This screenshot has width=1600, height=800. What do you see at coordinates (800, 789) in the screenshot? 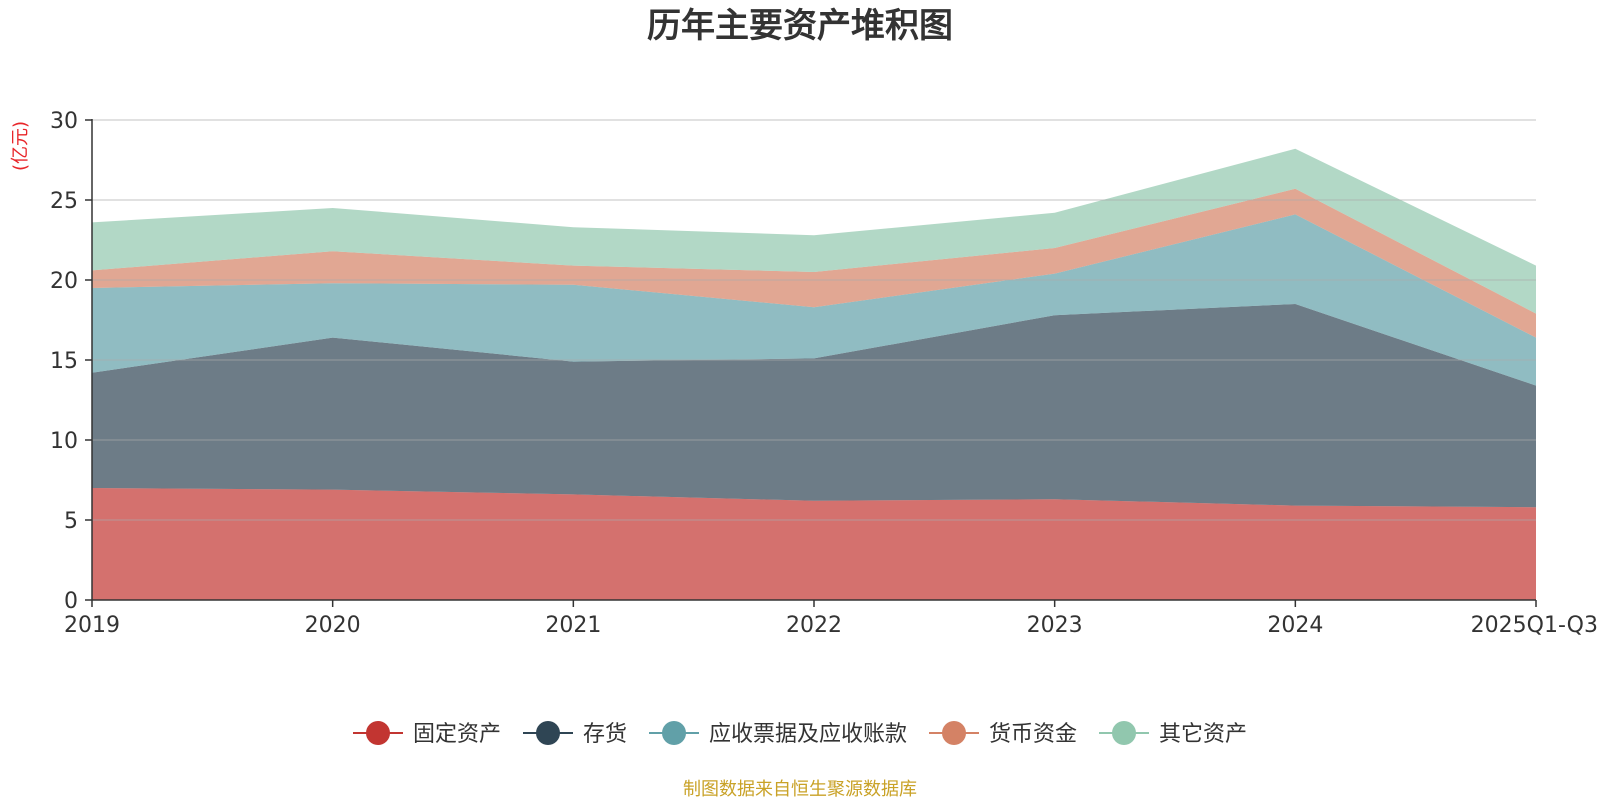
I see `source-note: 制图数据来自恒生聚源数据库` at bounding box center [800, 789].